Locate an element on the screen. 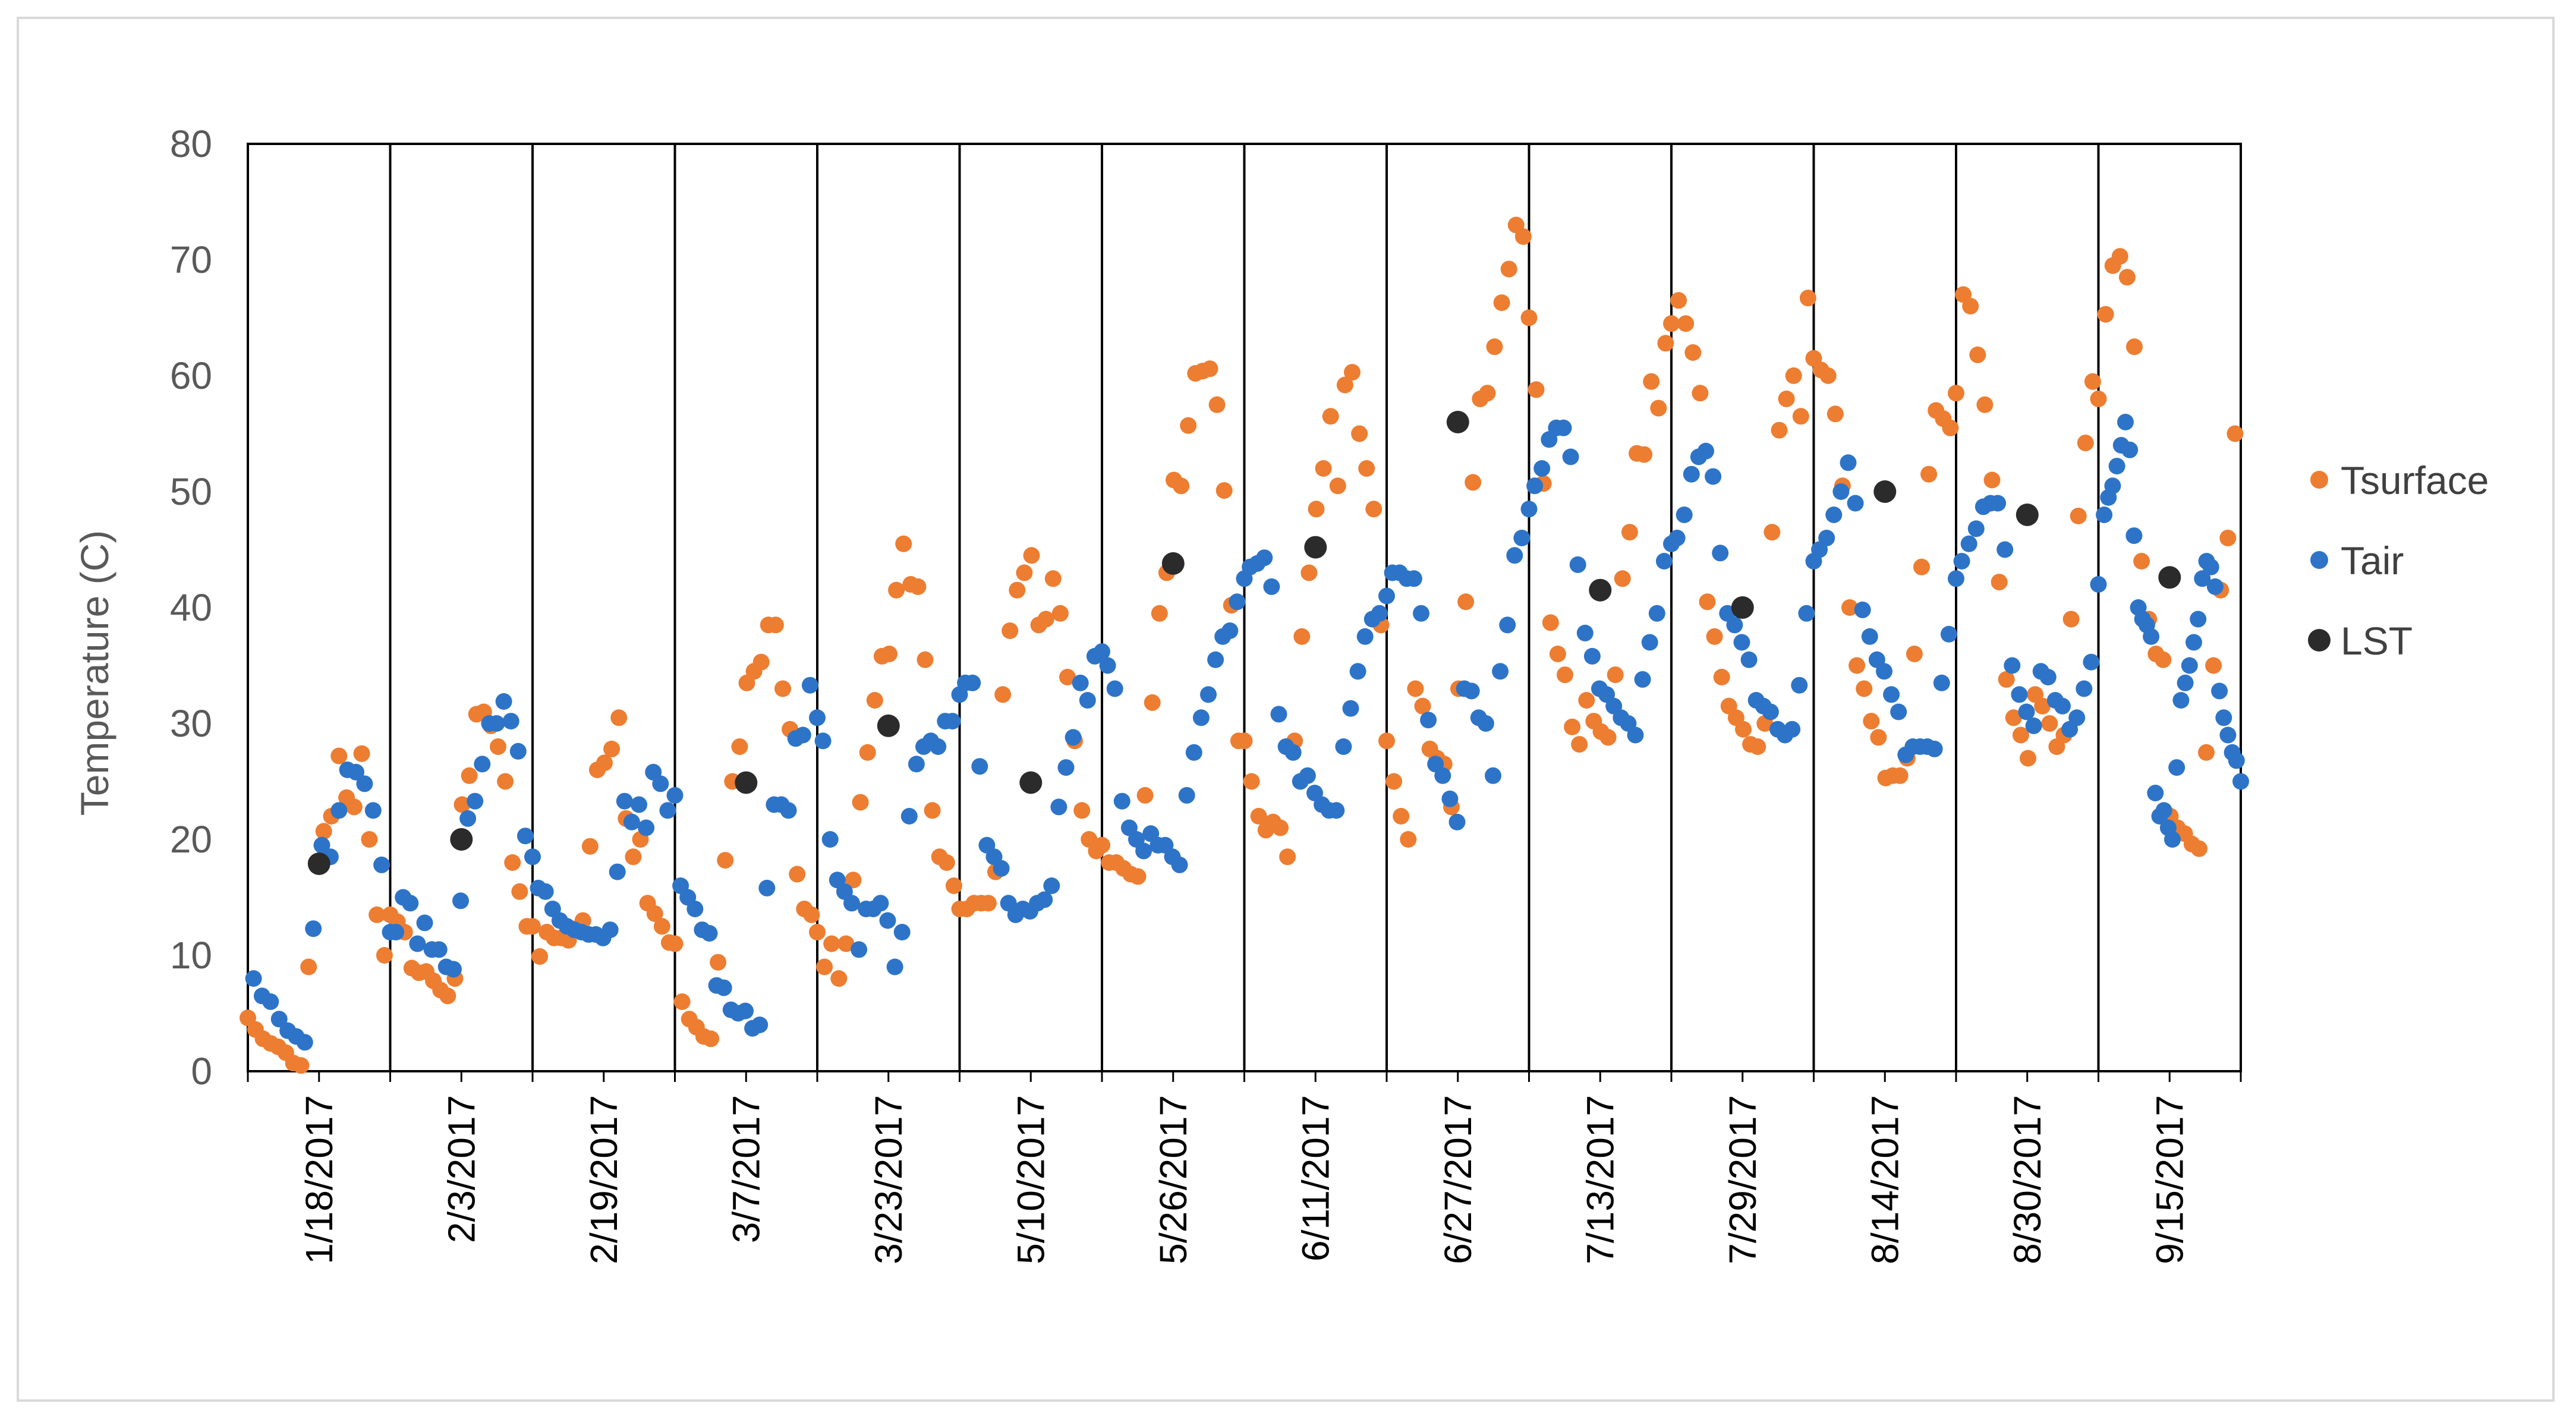  y-tick-label: 40 is located at coordinates (191, 607).